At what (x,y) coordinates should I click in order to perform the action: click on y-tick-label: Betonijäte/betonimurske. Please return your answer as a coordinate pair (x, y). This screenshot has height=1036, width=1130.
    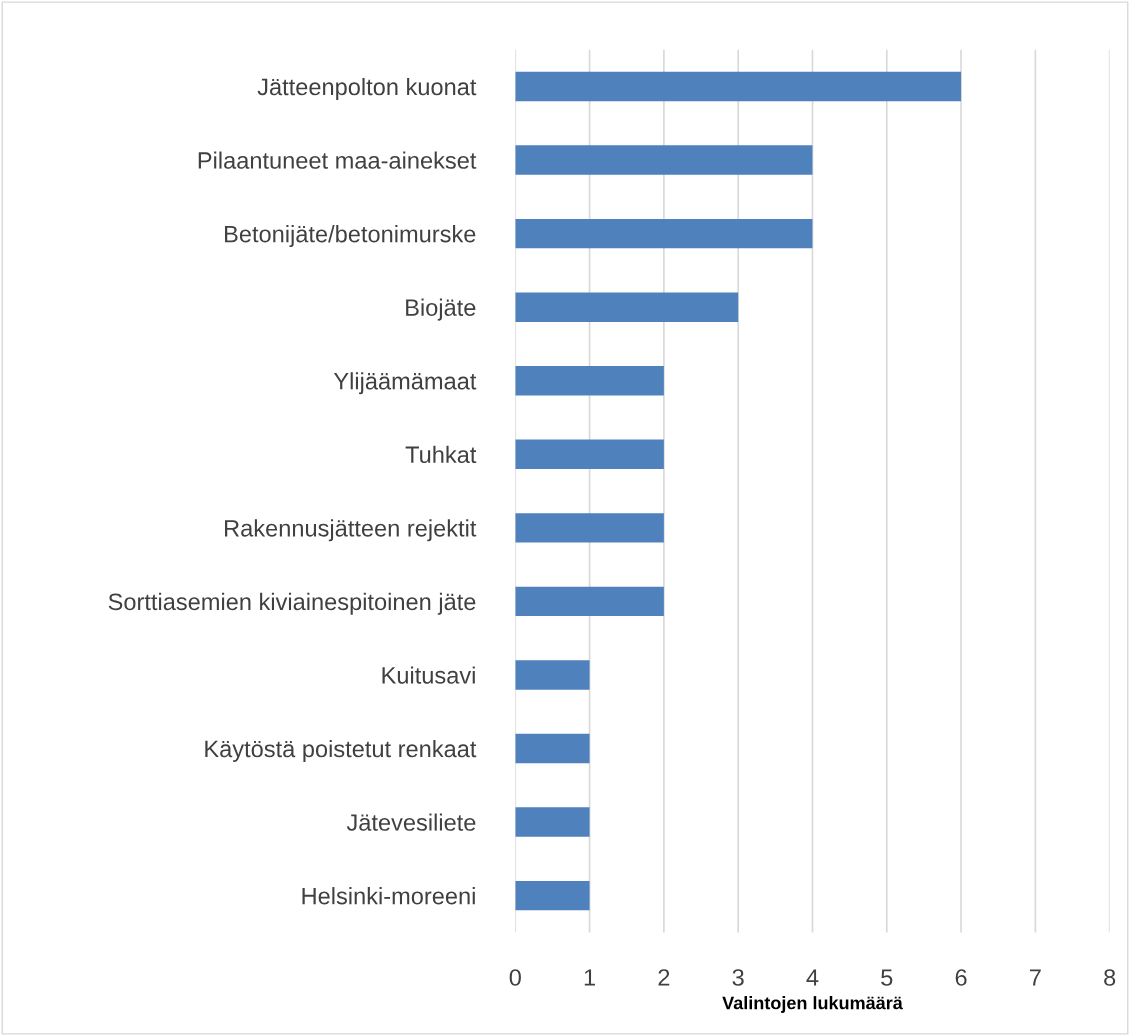
    Looking at the image, I should click on (350, 236).